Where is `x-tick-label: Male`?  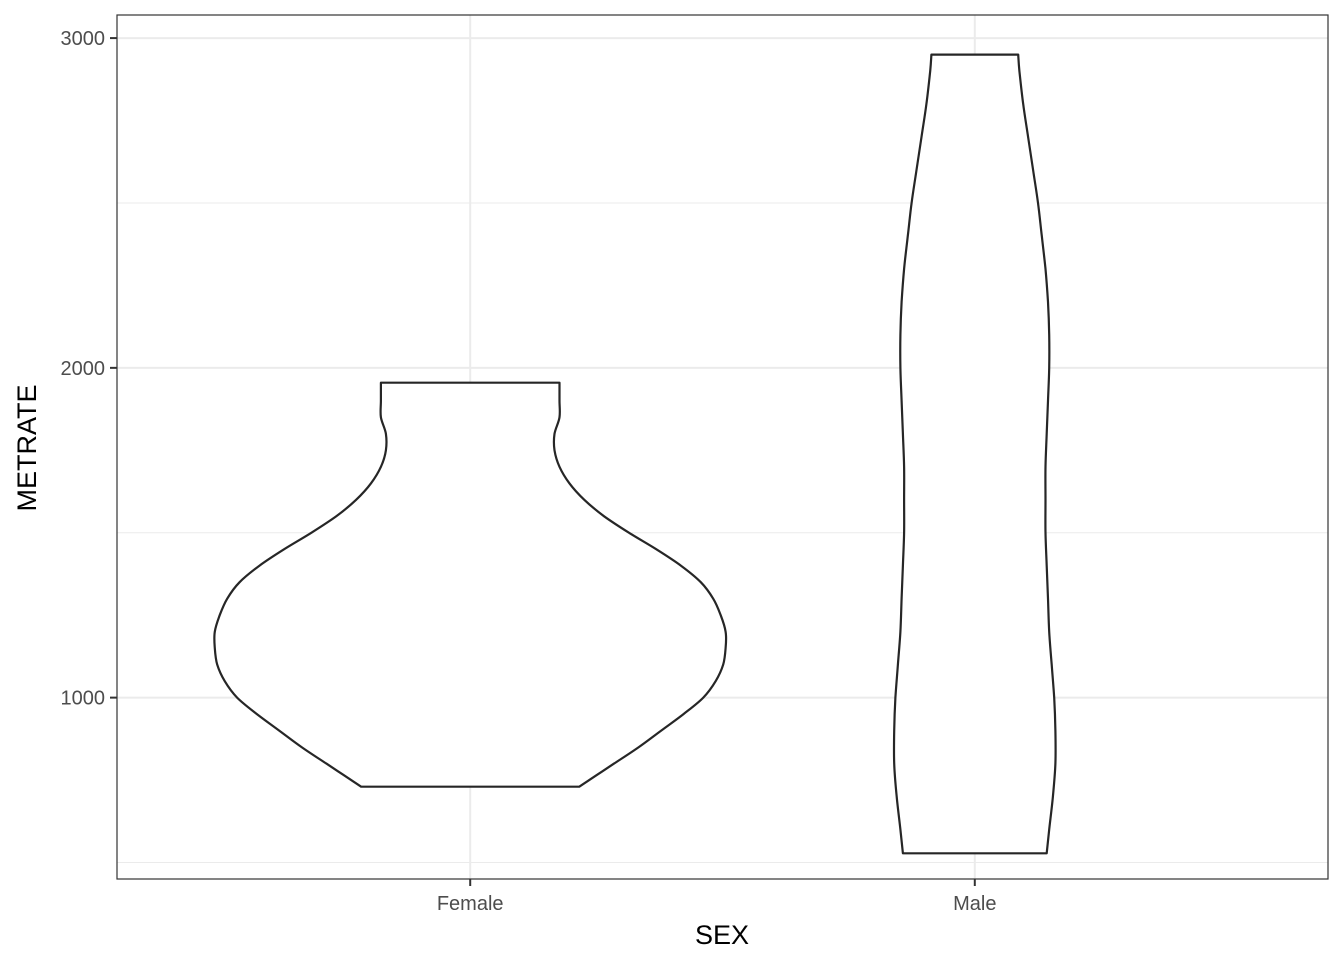
x-tick-label: Male is located at coordinates (974, 904).